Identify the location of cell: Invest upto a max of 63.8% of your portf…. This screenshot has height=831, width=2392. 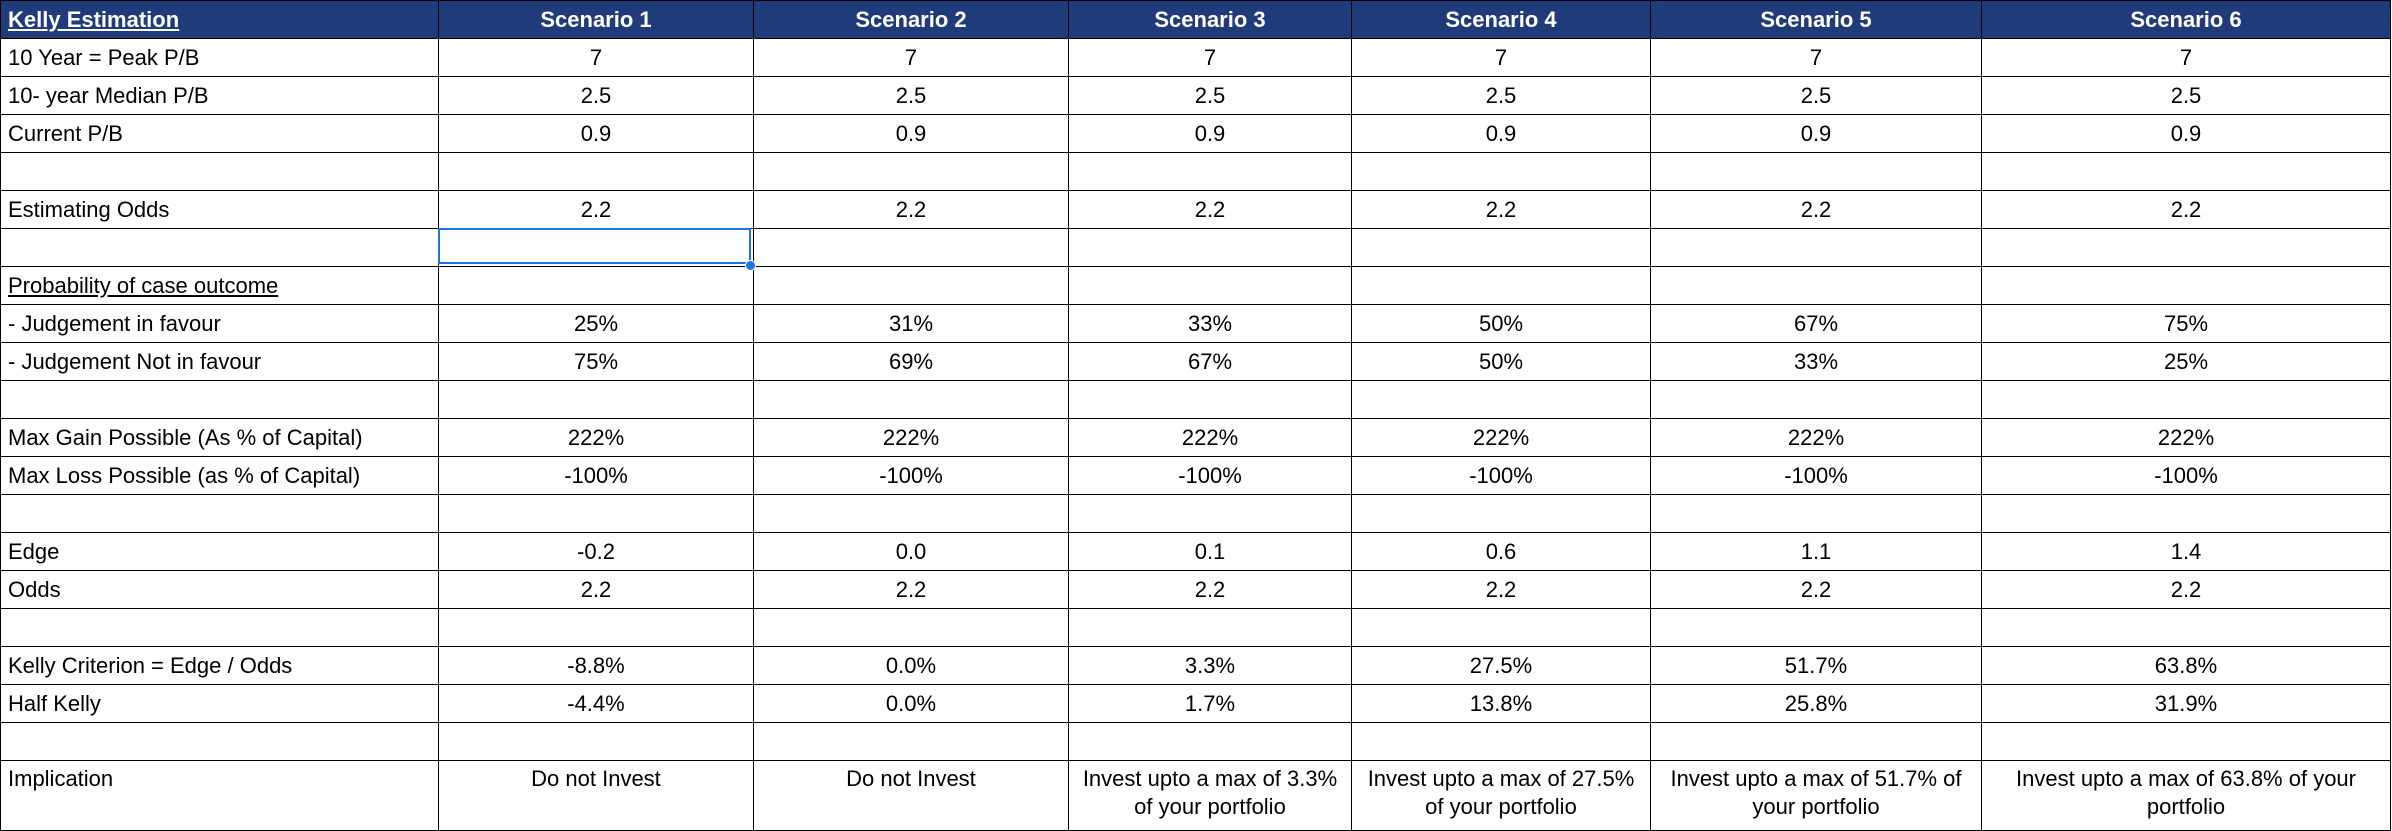
(2186, 795).